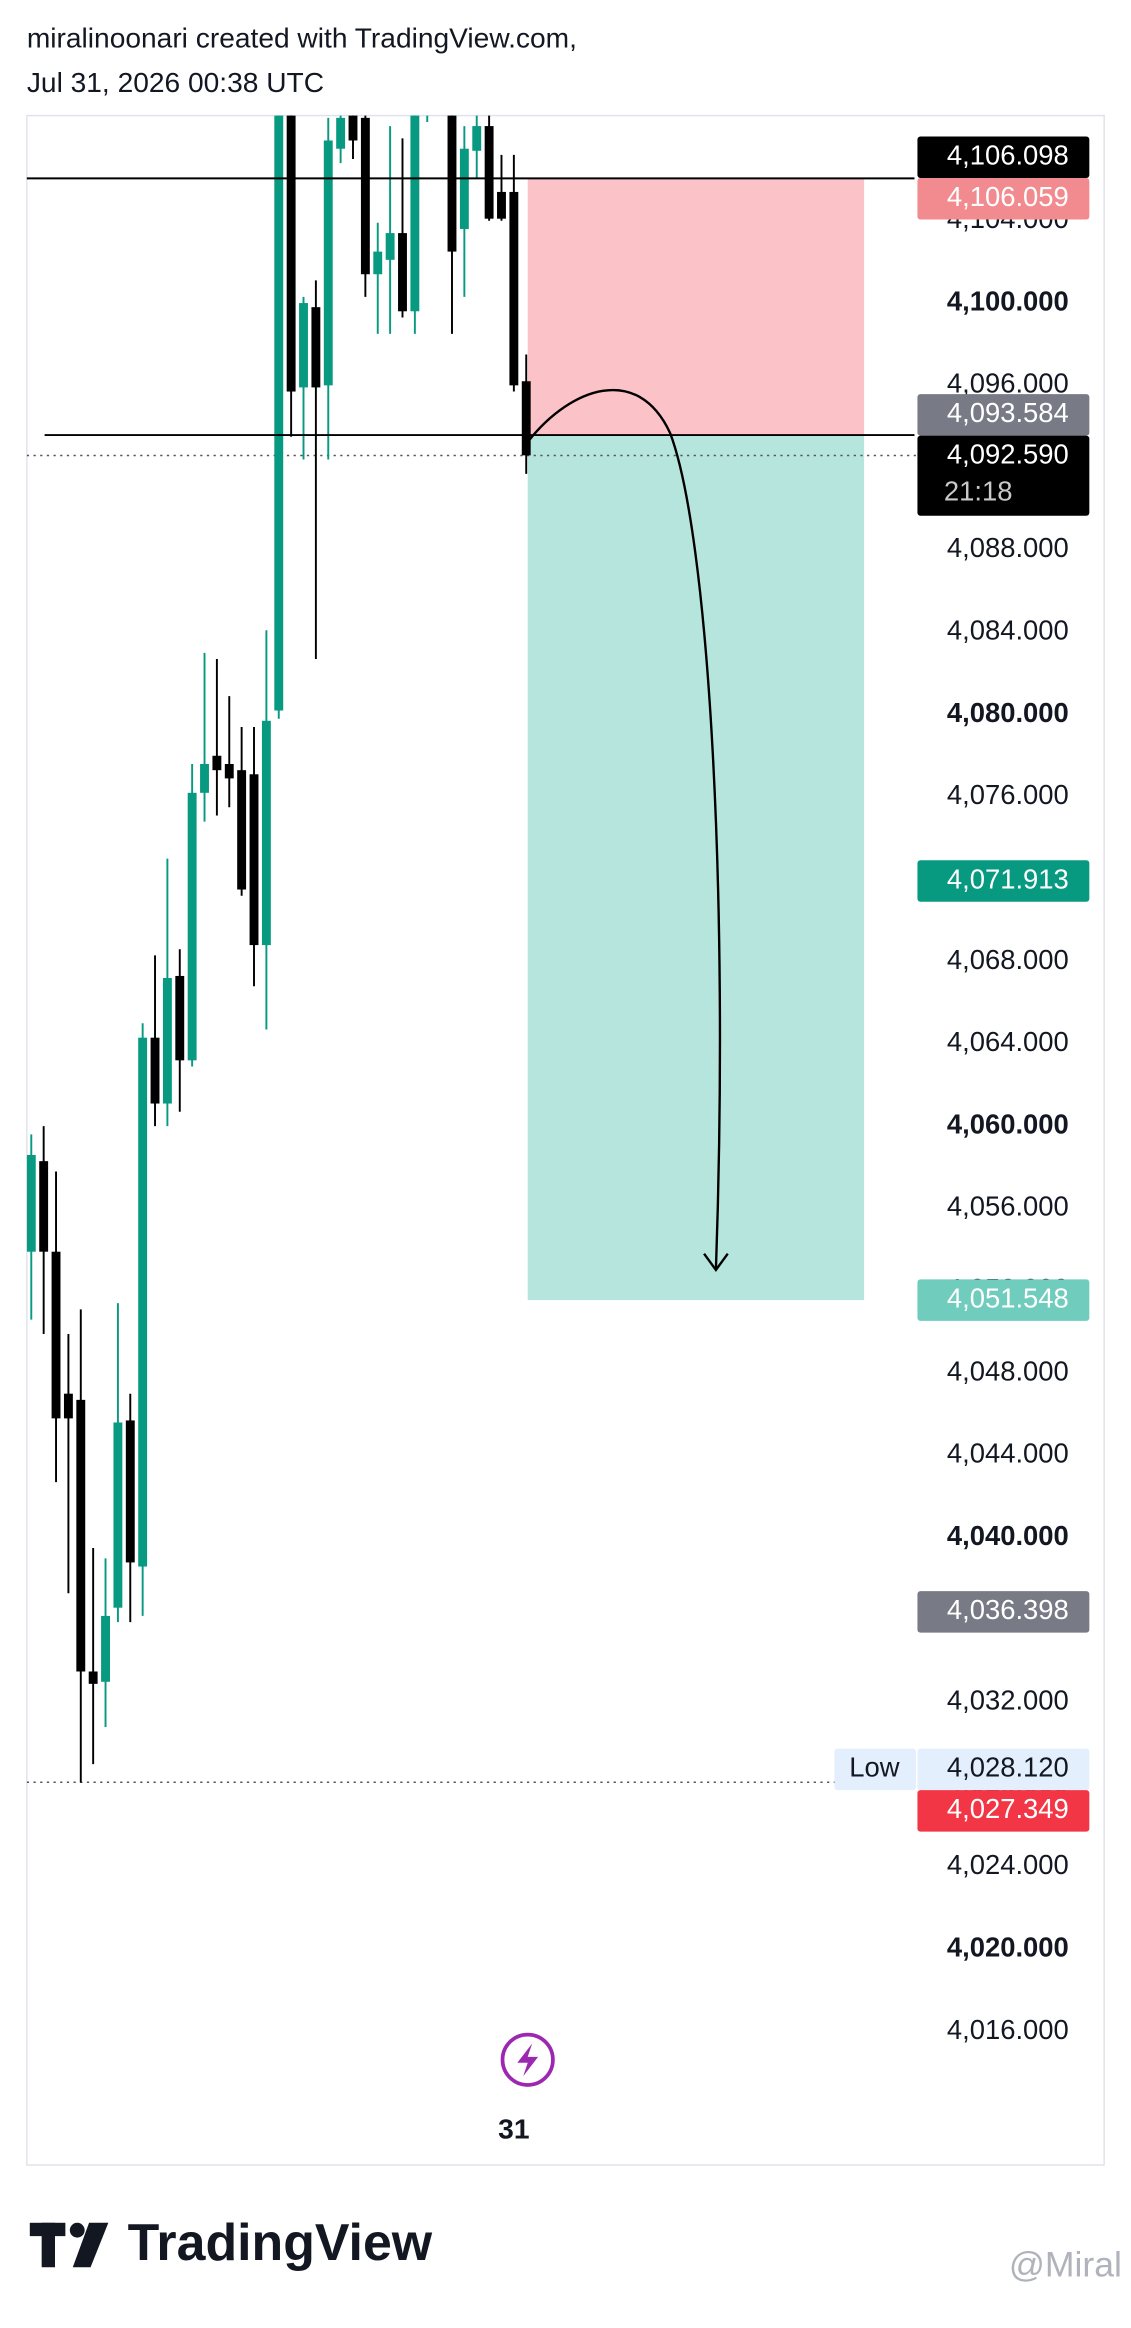  Describe the element at coordinates (1008, 547) in the screenshot. I see `y-tick-label: 4,088.000` at that location.